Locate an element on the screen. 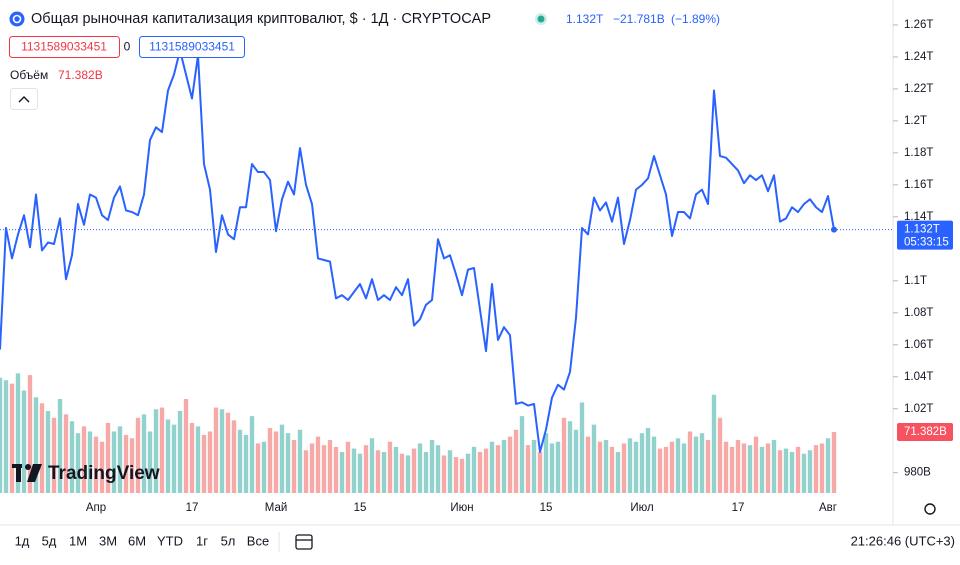 Image resolution: width=960 pixels, height=565 pixels. symbol-icon-inner is located at coordinates (17, 19).